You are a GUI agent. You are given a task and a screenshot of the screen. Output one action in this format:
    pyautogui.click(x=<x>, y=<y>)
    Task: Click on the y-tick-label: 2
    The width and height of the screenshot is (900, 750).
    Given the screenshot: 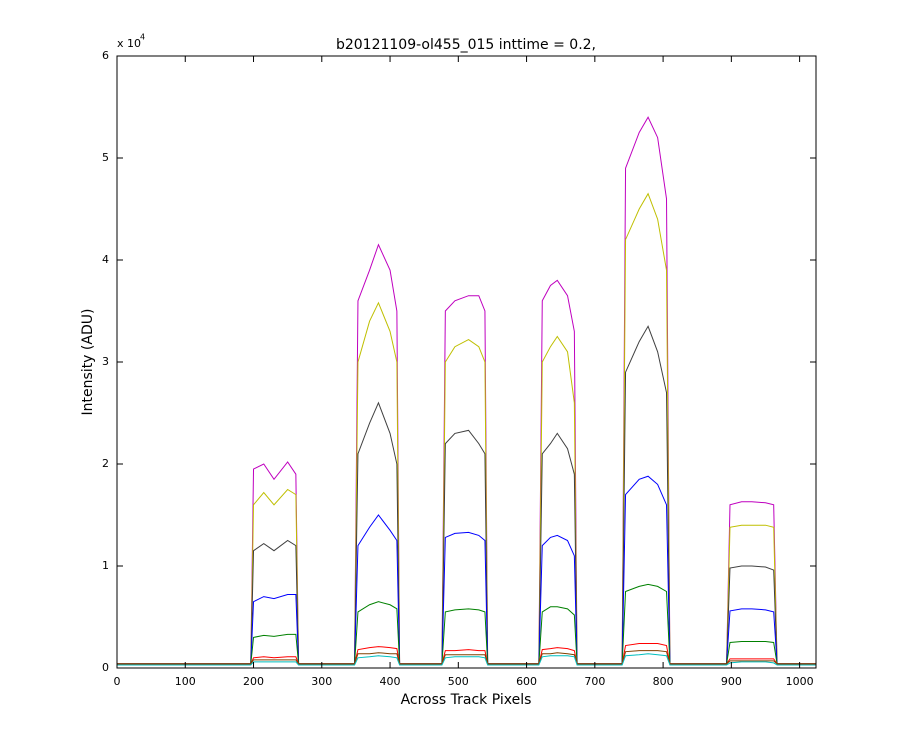 What is the action you would take?
    pyautogui.click(x=105, y=463)
    